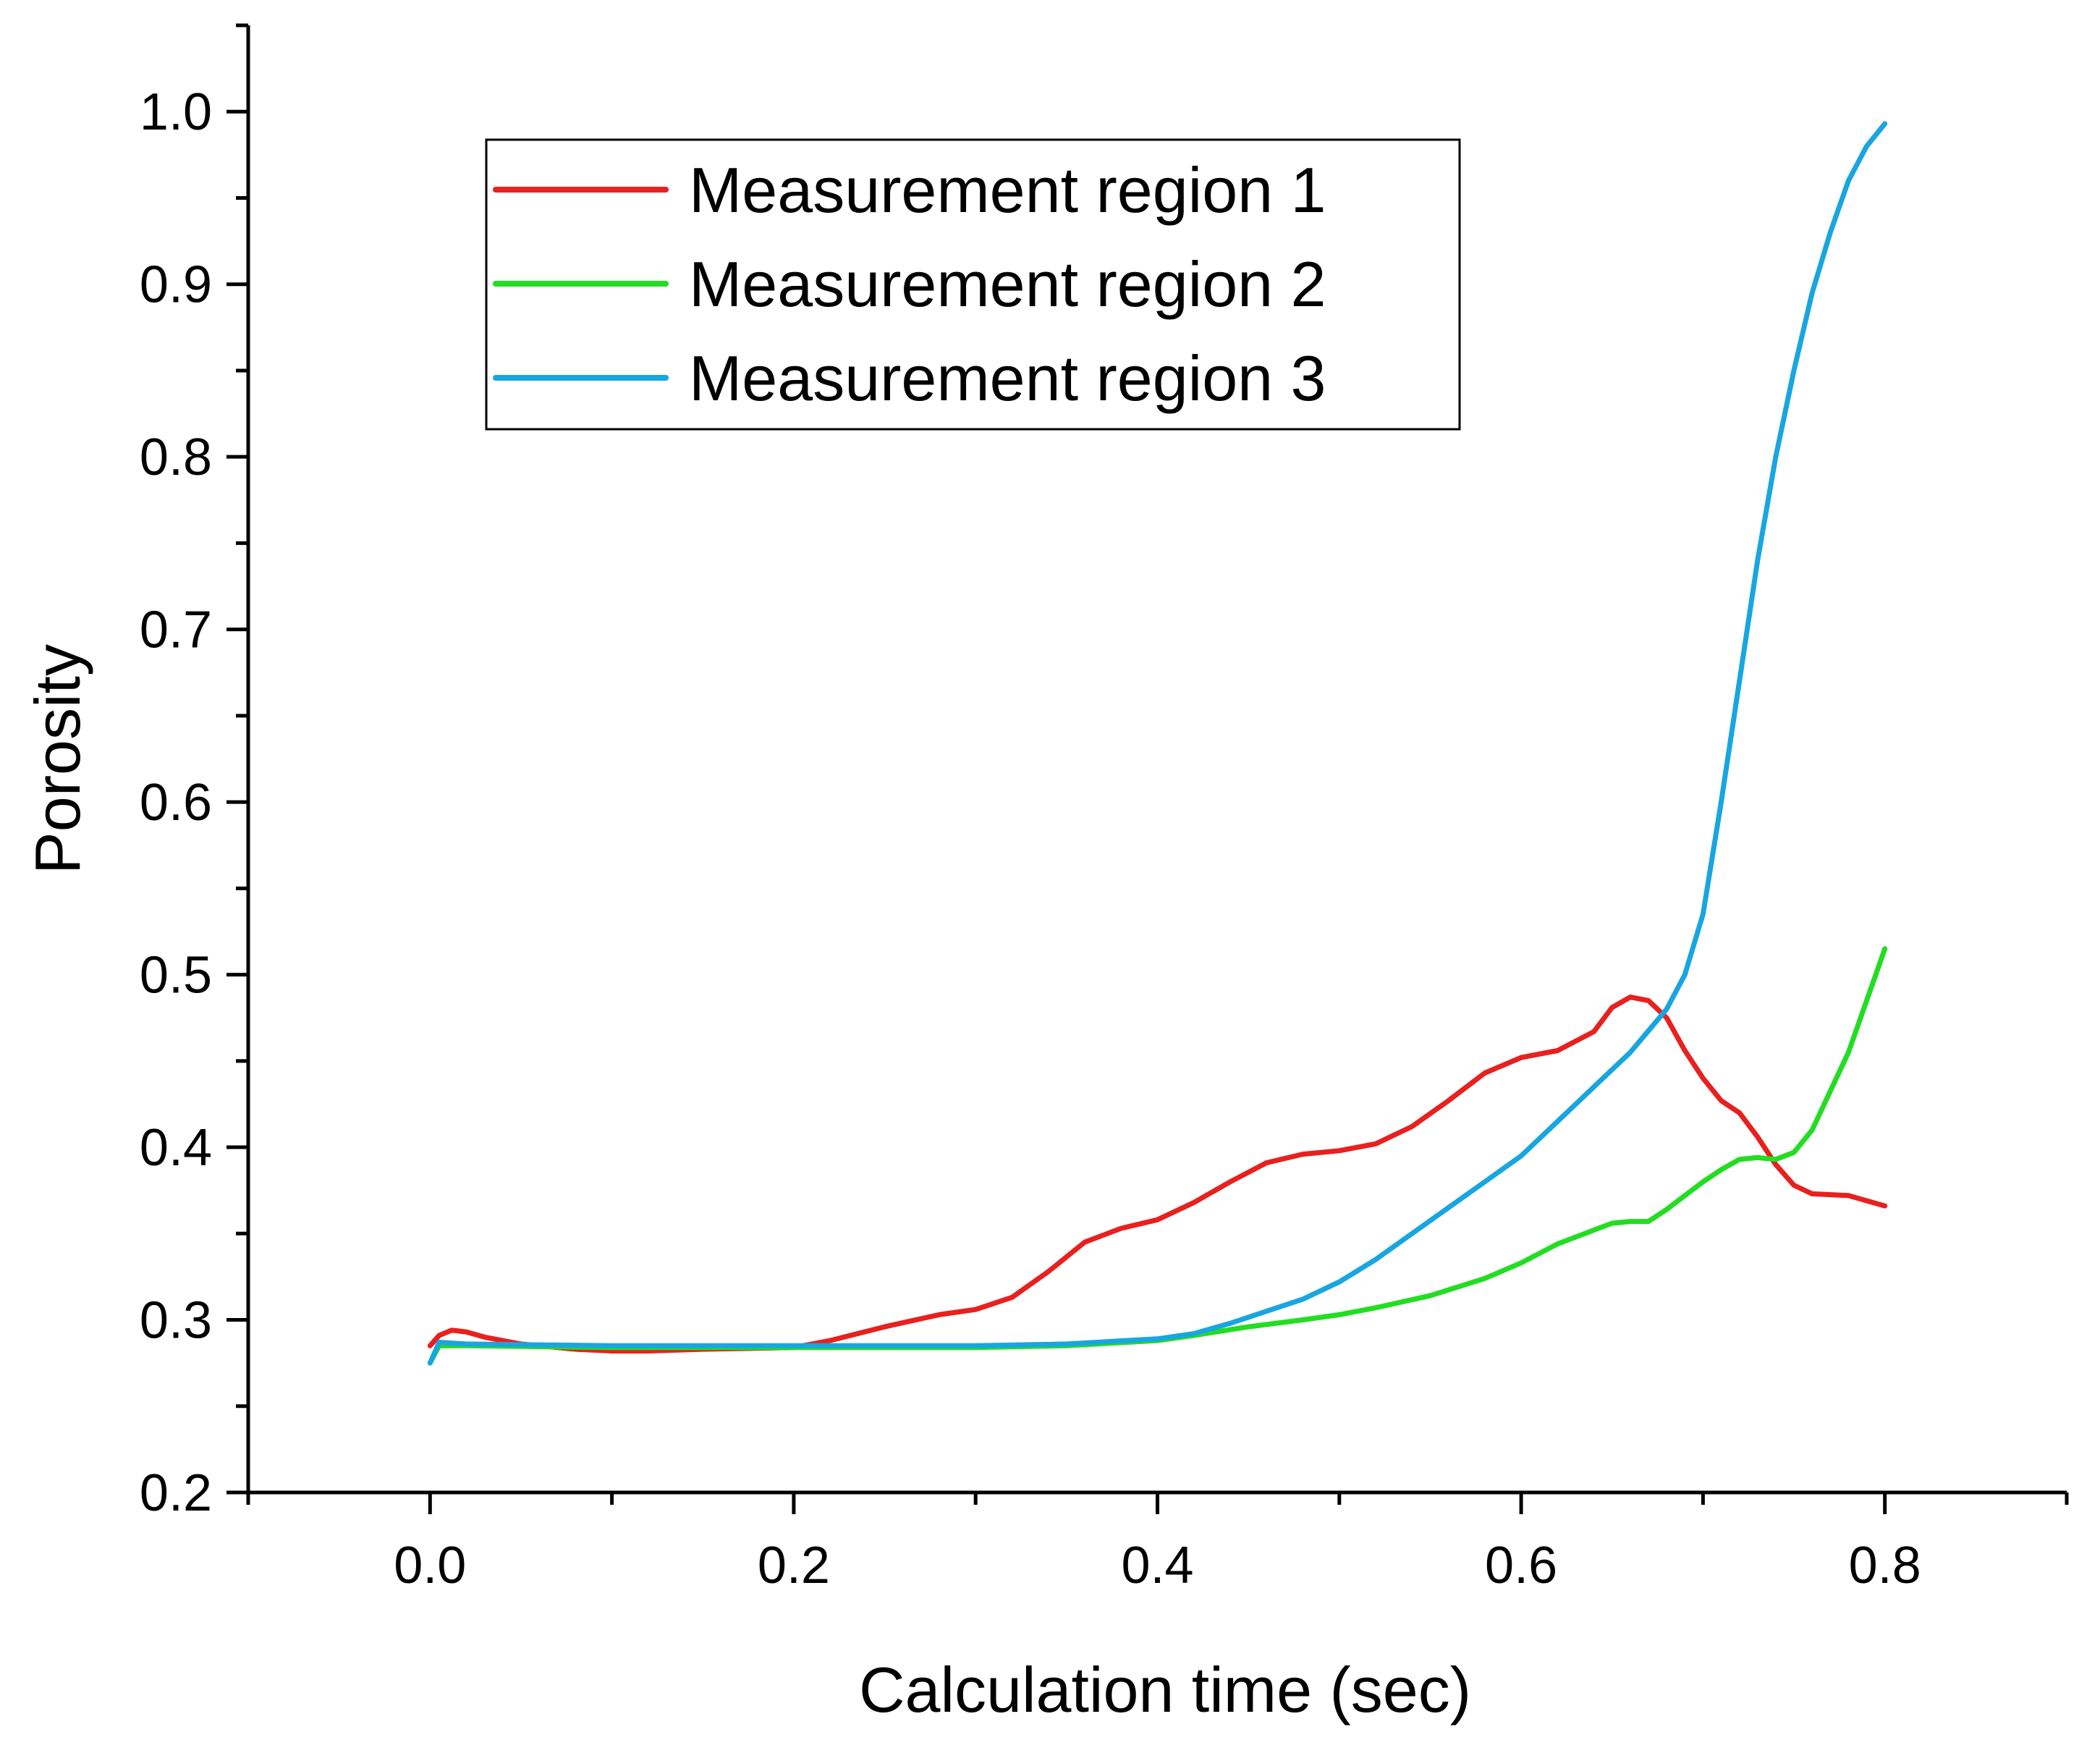 The image size is (2100, 1740). Describe the element at coordinates (1008, 190) in the screenshot. I see `legend-label-1: Measurement region 1` at that location.